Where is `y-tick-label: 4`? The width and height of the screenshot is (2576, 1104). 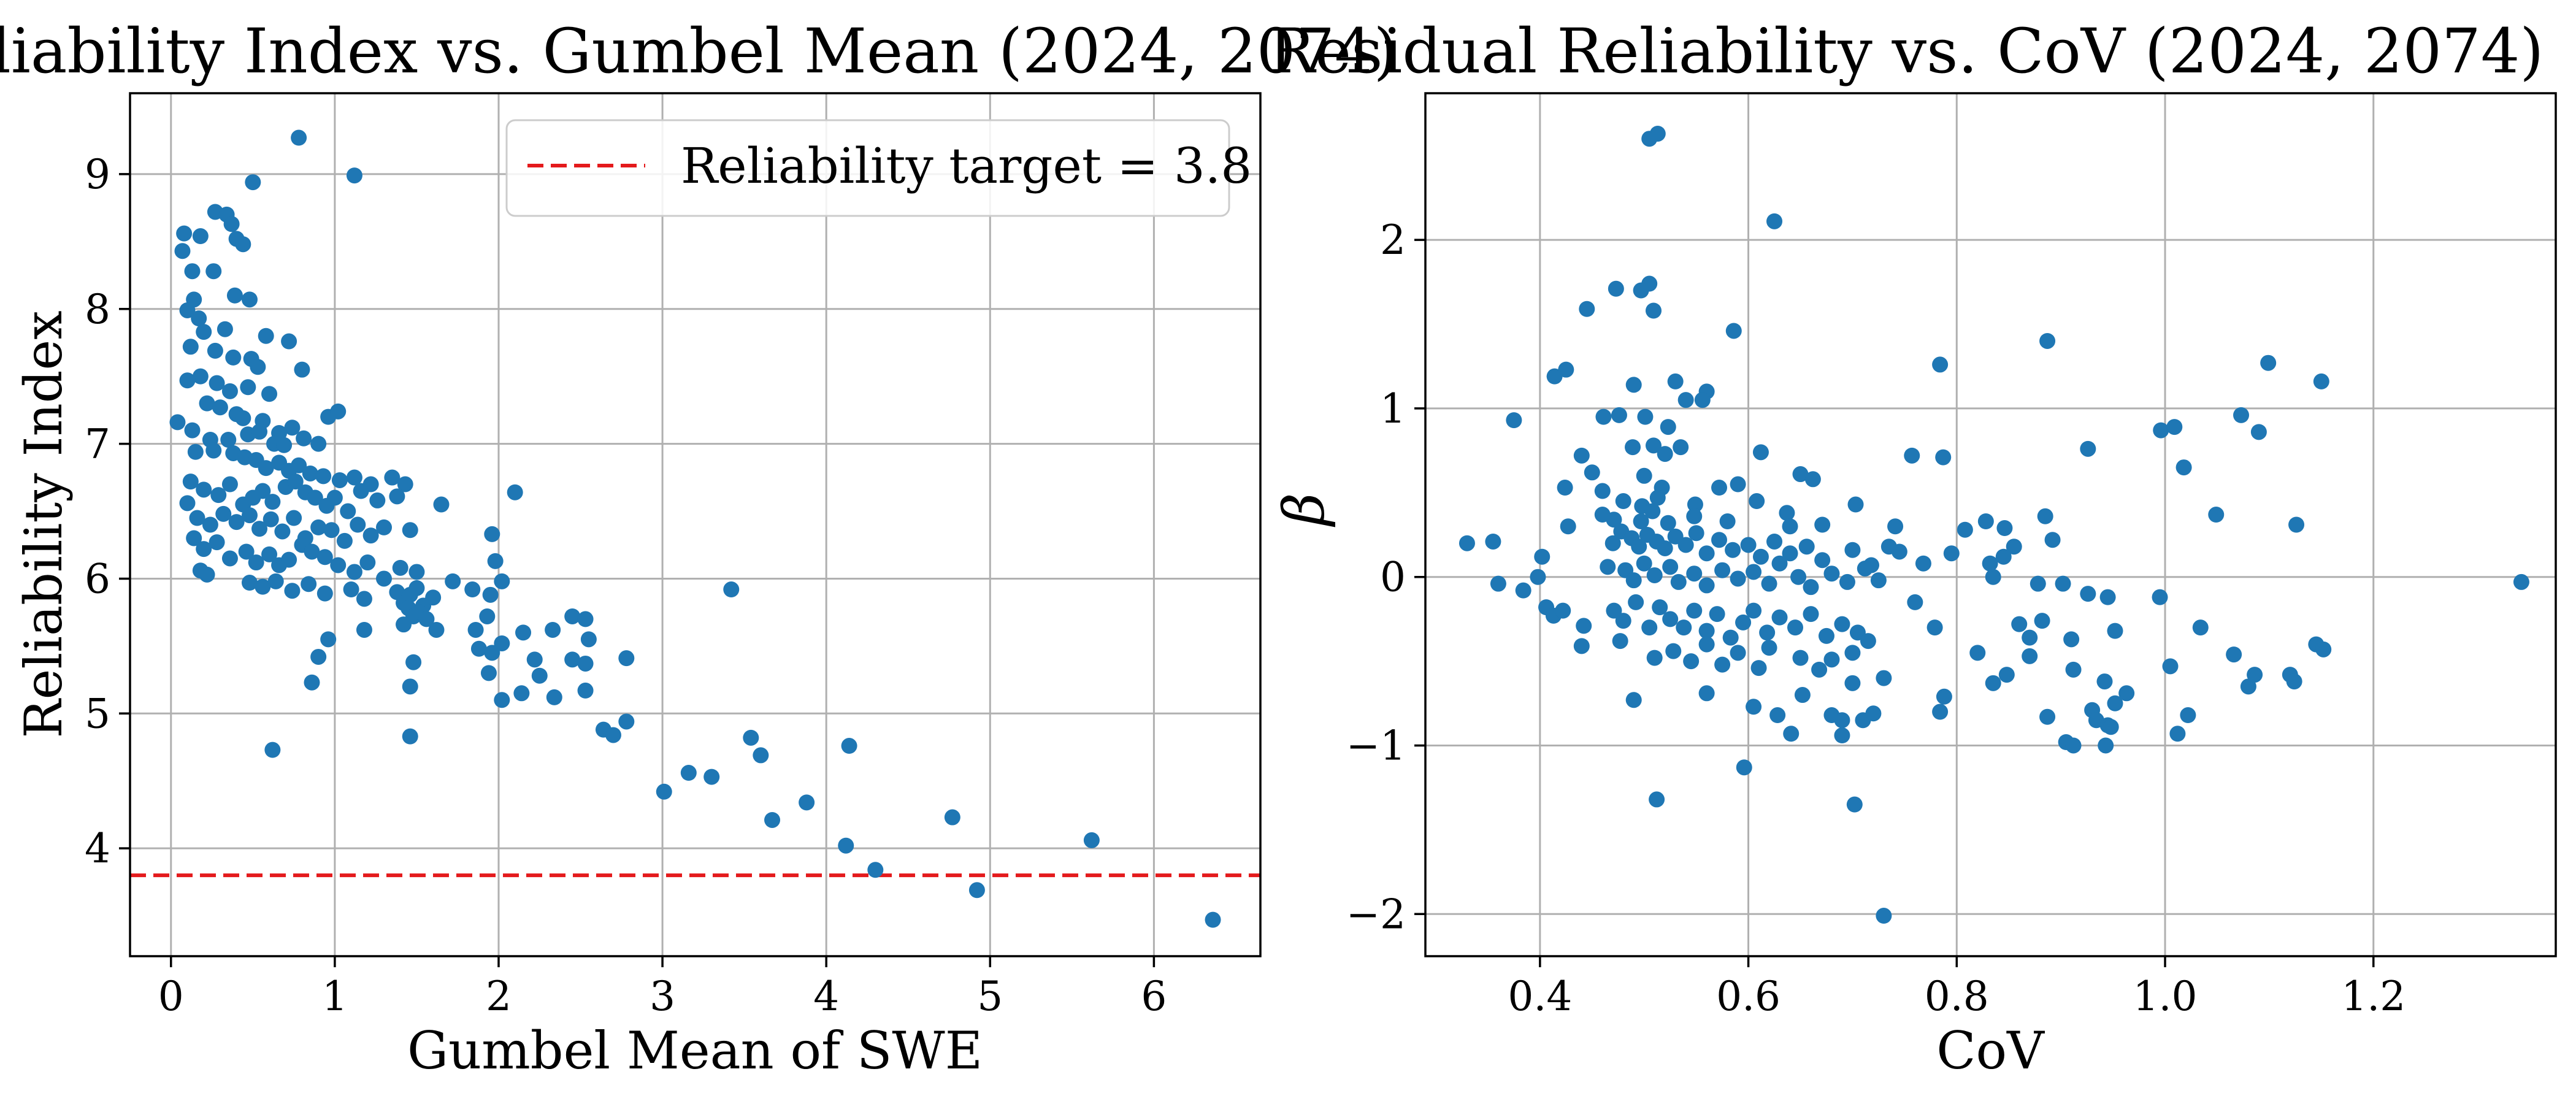
y-tick-label: 4 is located at coordinates (97, 848).